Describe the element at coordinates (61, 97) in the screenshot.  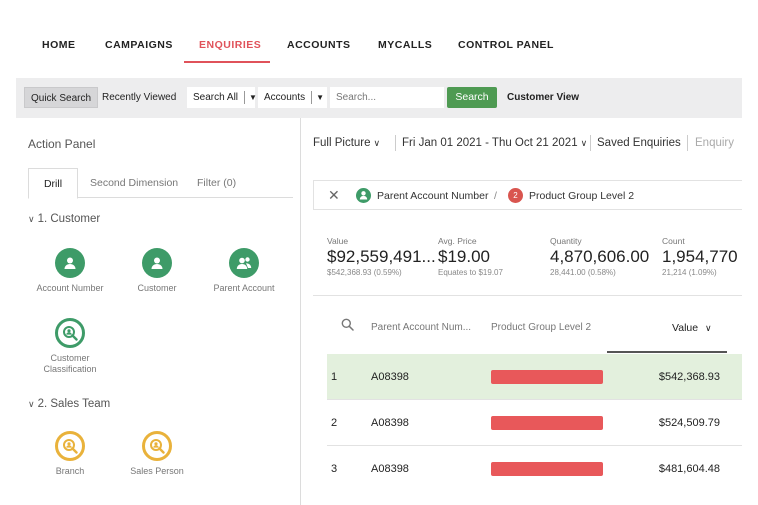
I see `quick-search-button: Quick Search` at that location.